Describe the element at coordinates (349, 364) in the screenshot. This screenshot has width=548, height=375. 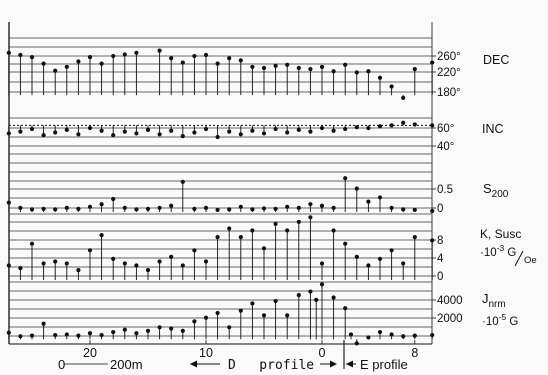
I see `arrowhead-left-icon` at that location.